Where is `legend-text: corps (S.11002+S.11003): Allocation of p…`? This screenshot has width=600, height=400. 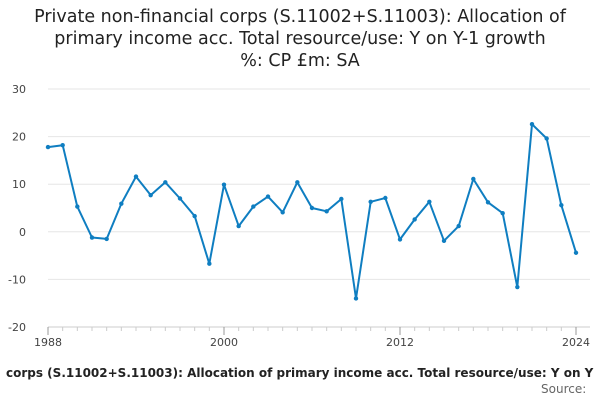 legend-text: corps (S.11002+S.11003): Allocation of p… is located at coordinates (300, 373).